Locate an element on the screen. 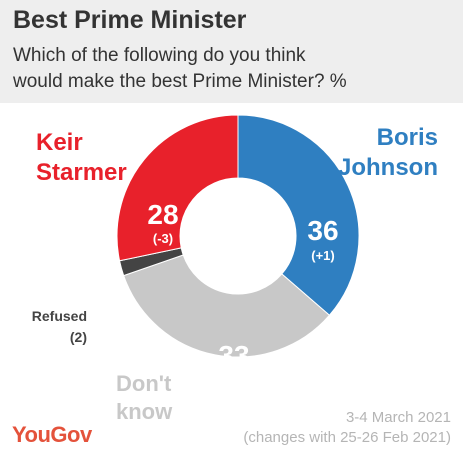 The image size is (463, 463). yougov-logo: YouGov is located at coordinates (52, 434).